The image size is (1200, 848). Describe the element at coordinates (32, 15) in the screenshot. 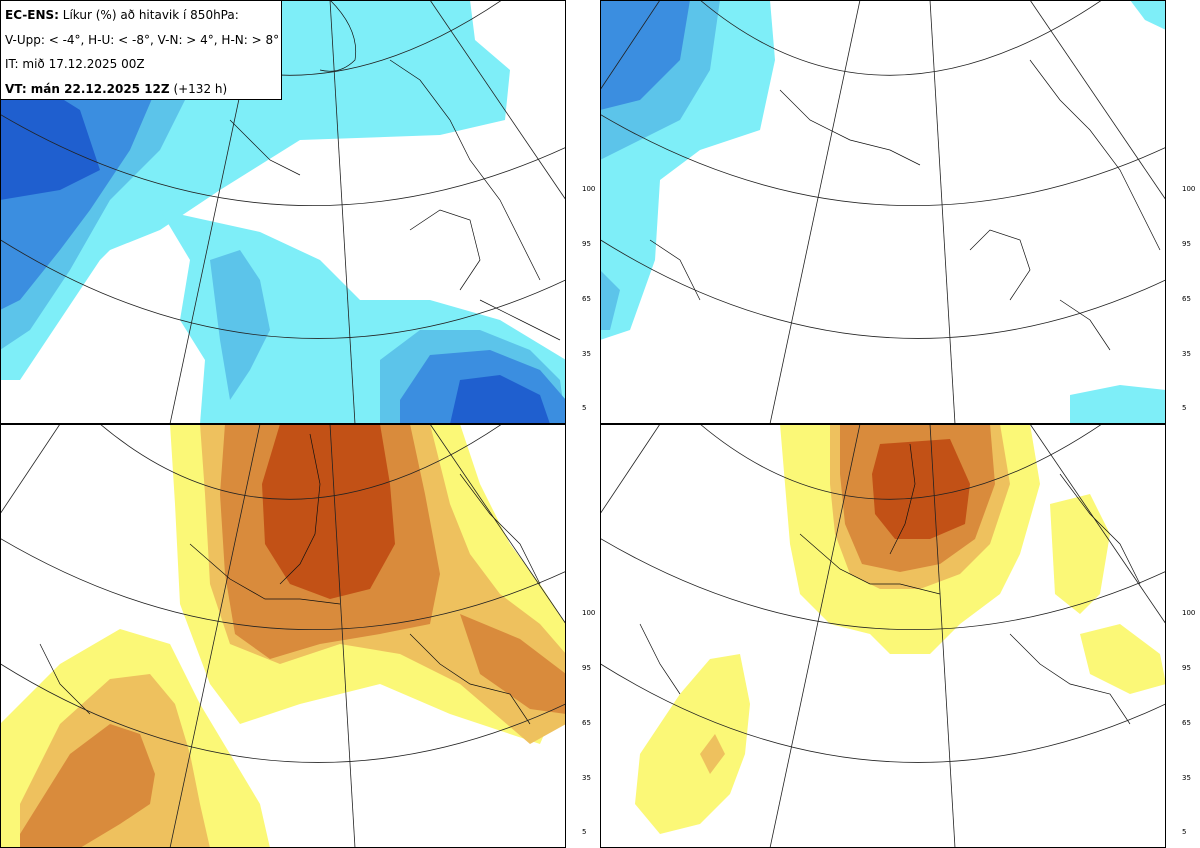

I see `model-name: EC-ENS:` at that location.